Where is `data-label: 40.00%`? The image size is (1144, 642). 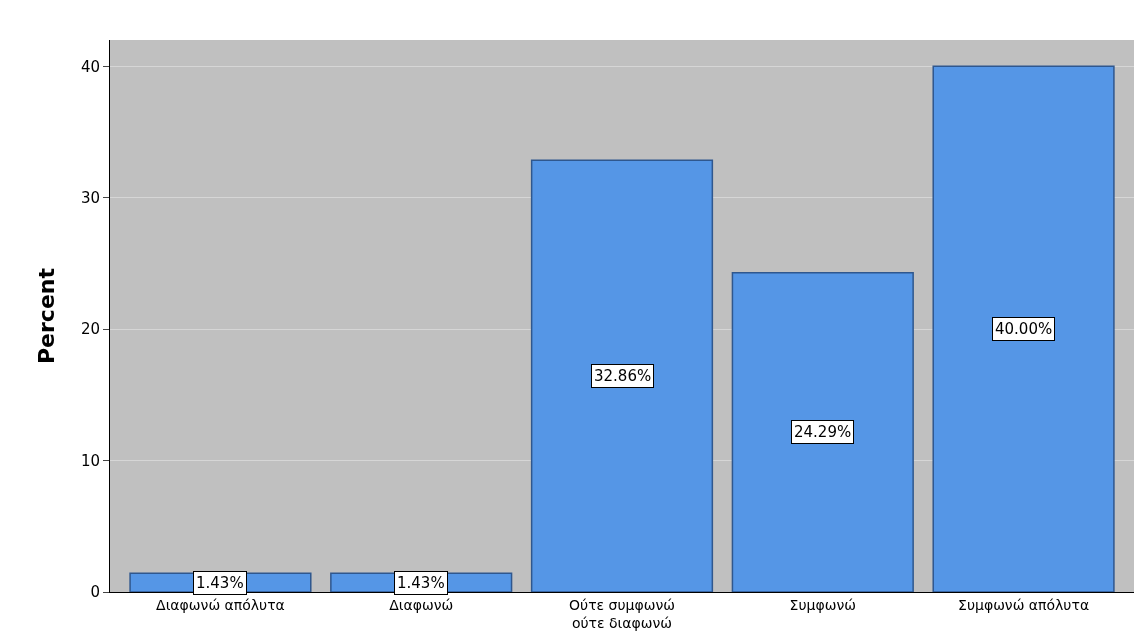
data-label: 40.00% is located at coordinates (1024, 329).